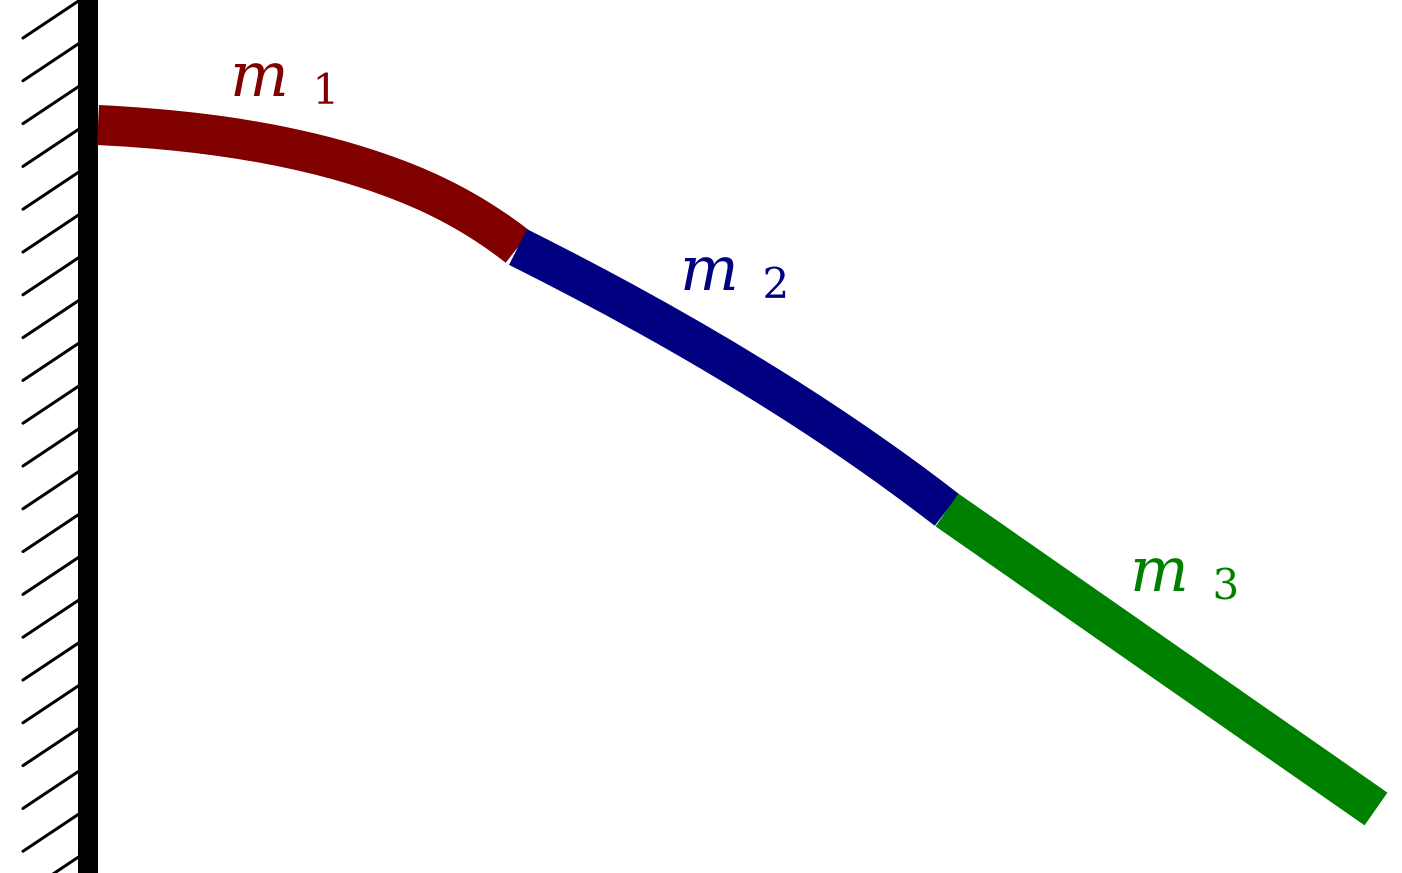 The width and height of the screenshot is (1402, 873). I want to click on label-m1-main: m, so click(259, 74).